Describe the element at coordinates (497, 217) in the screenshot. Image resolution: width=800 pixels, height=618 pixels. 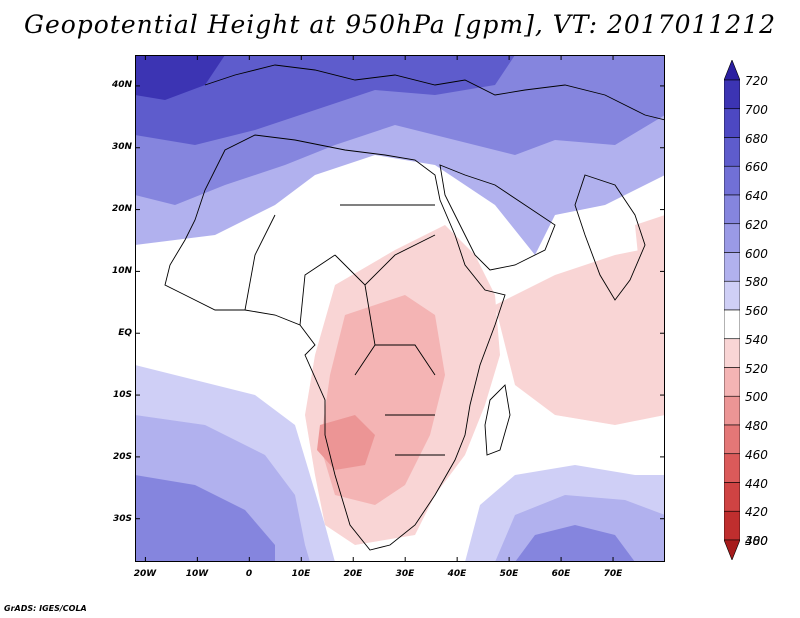
I see `coastline-arabia` at that location.